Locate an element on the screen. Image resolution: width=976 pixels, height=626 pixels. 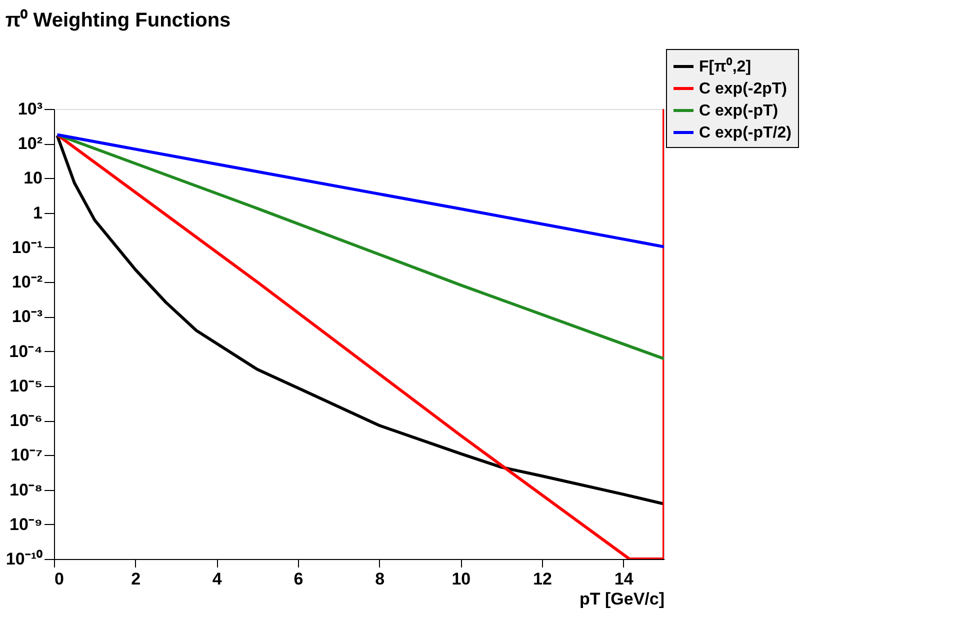
y-tick-label: 1 is located at coordinates (37, 212).